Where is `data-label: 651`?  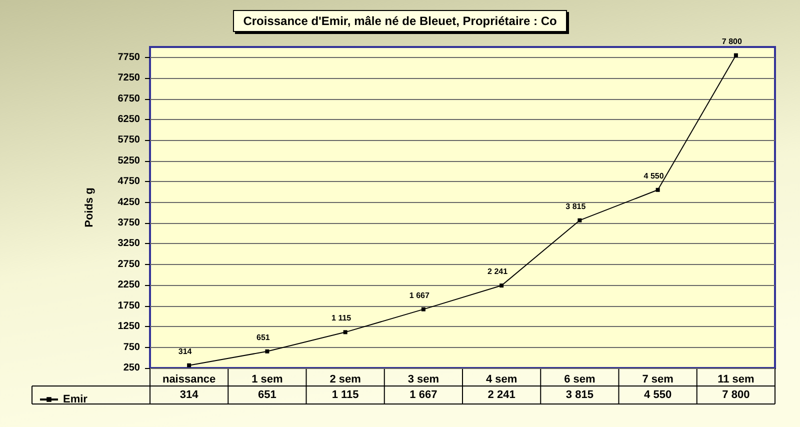
data-label: 651 is located at coordinates (267, 395).